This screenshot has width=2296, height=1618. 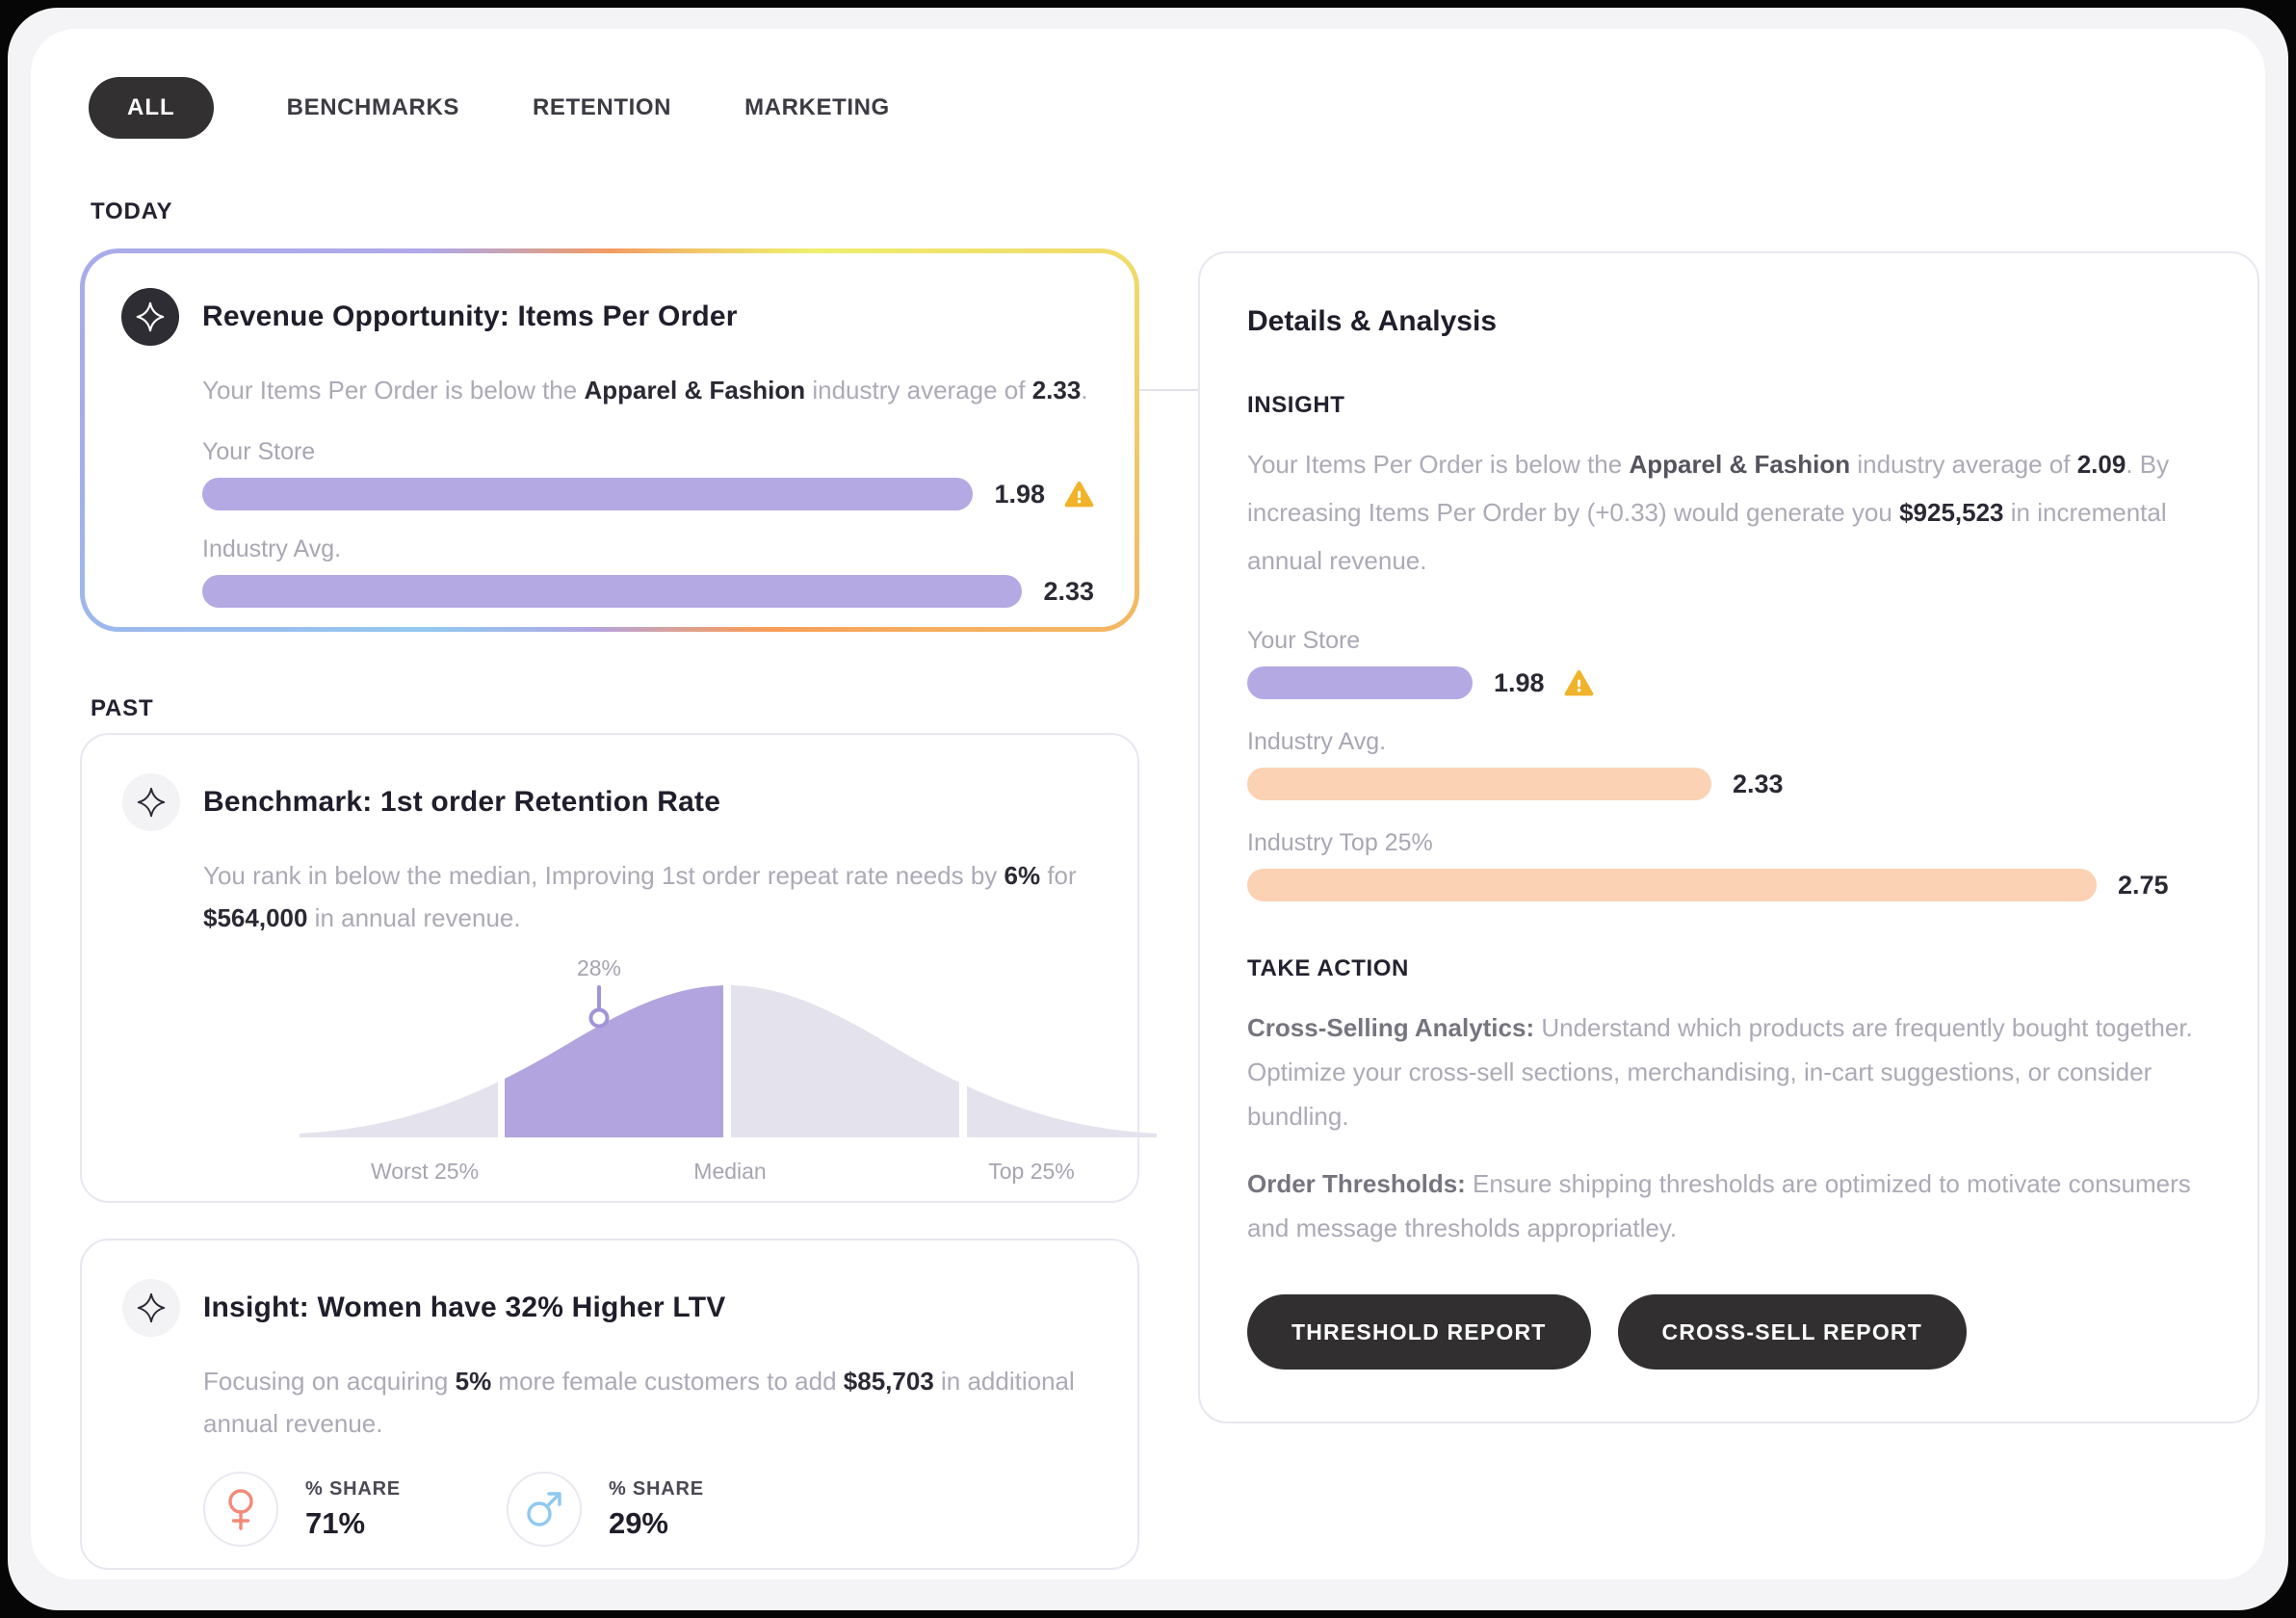 I want to click on distribution-marker-label: 28%, so click(x=599, y=967).